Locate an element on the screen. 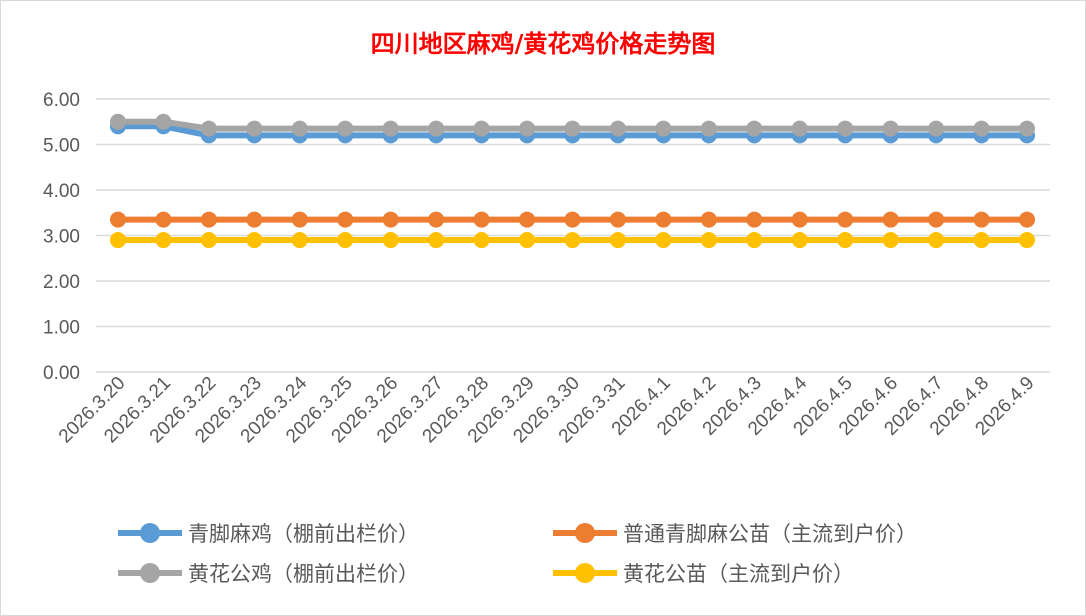 Image resolution: width=1086 pixels, height=616 pixels. y-tick-label: 0.00 is located at coordinates (61, 373).